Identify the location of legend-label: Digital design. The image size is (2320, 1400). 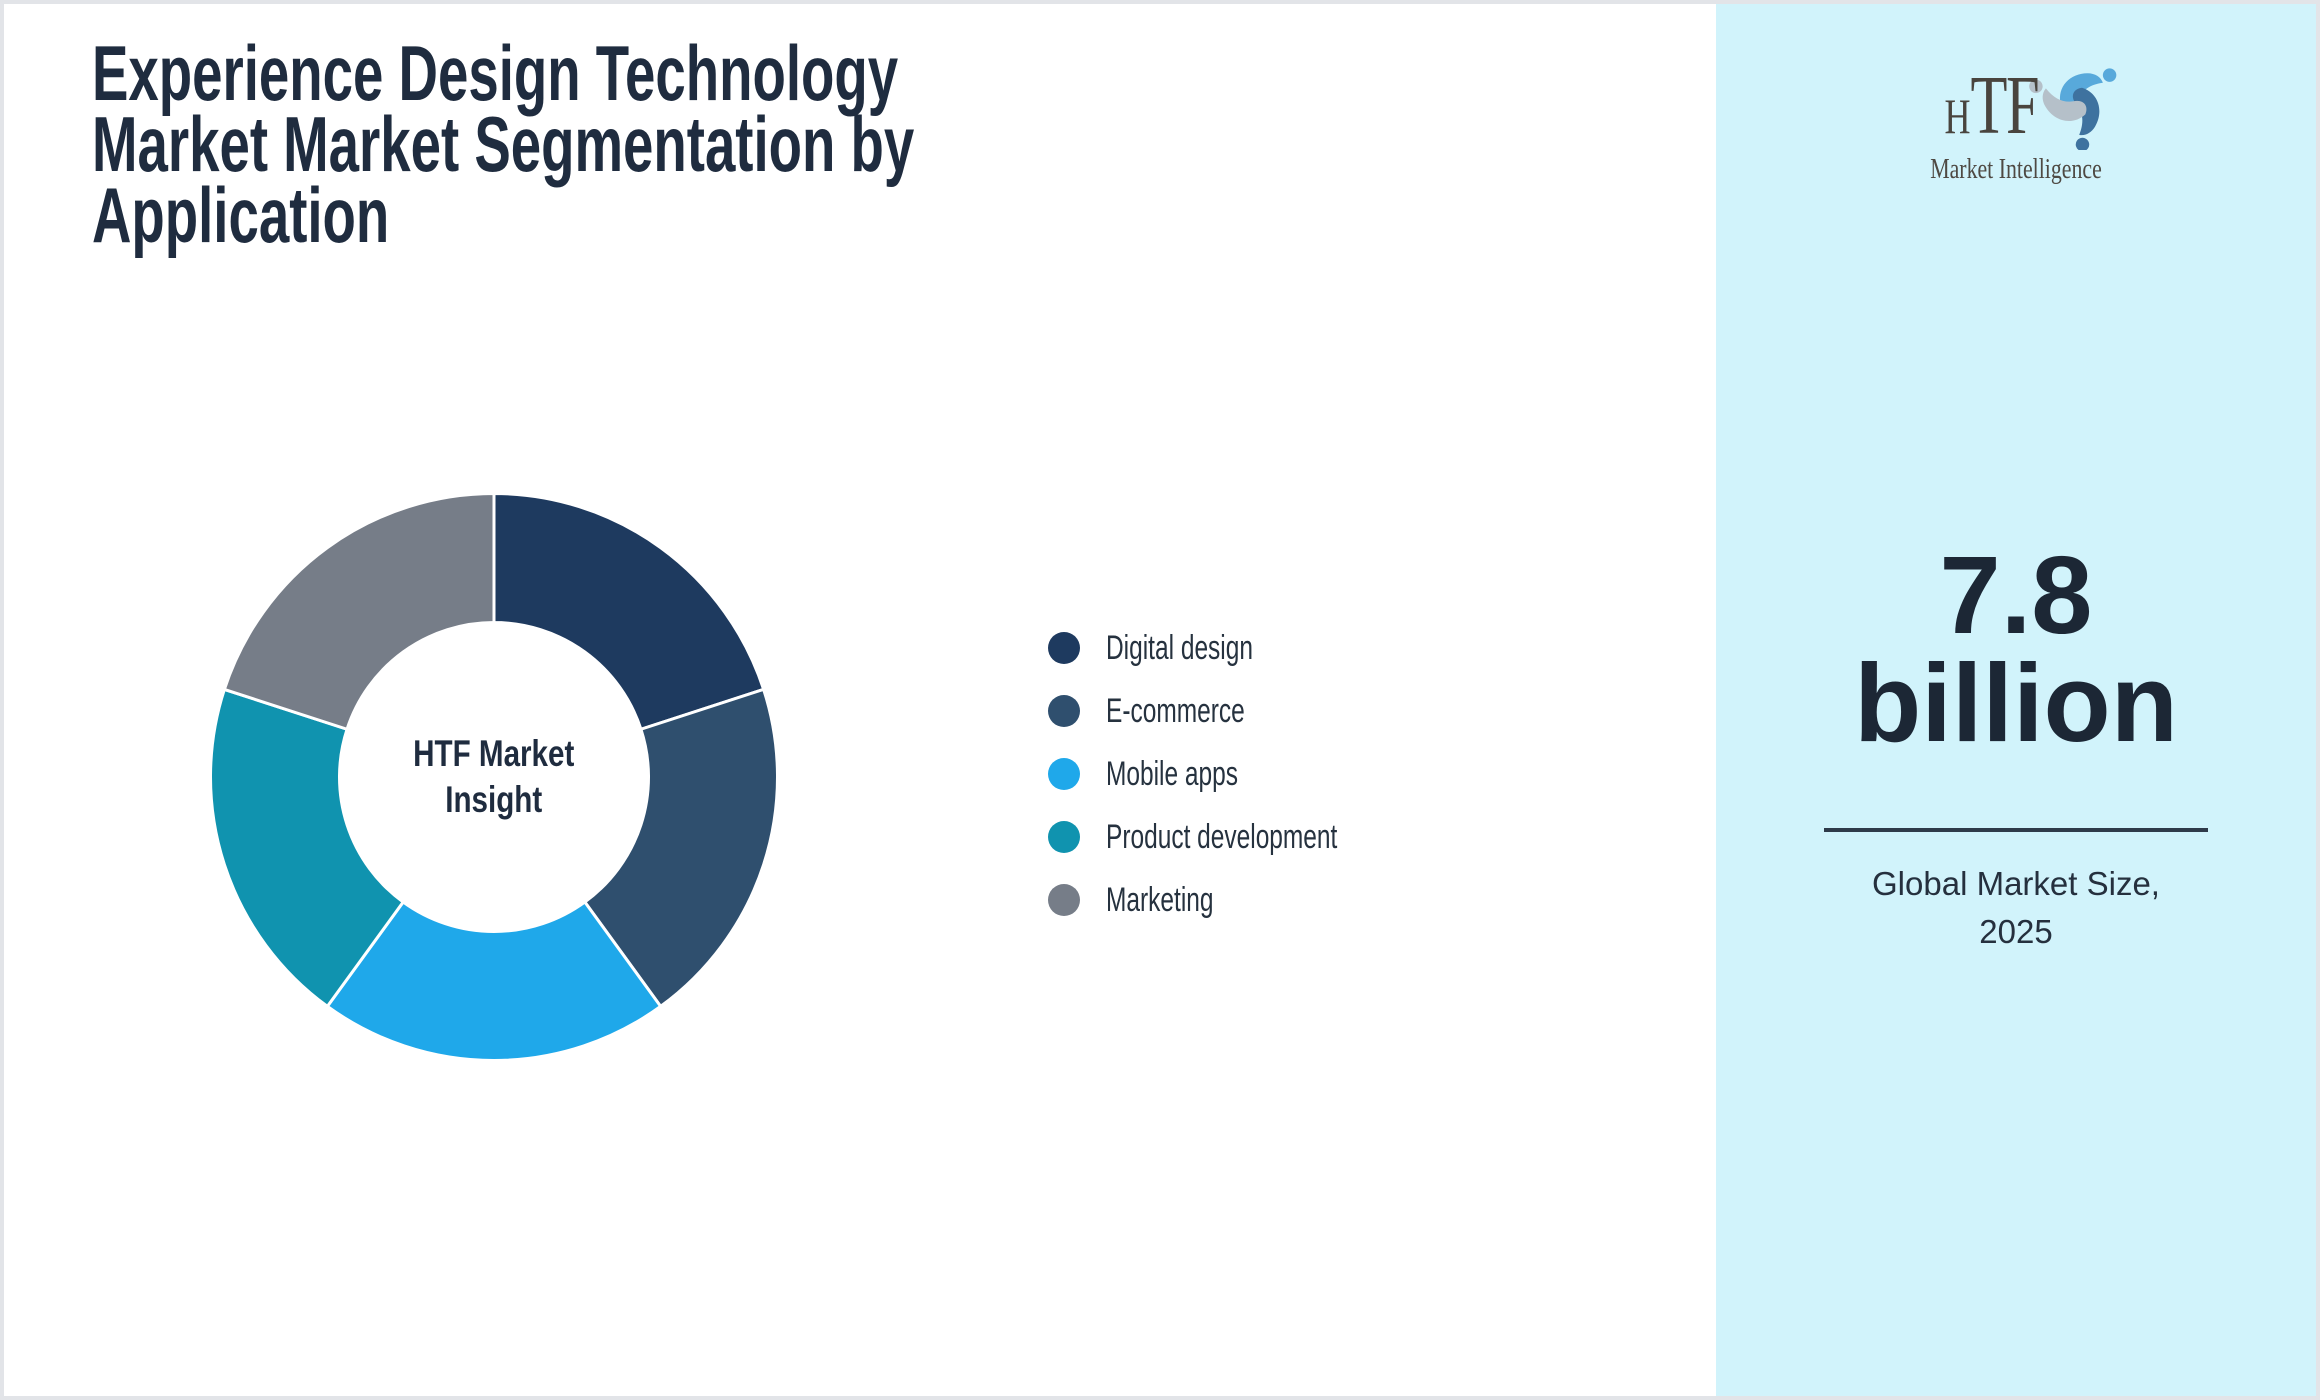
(1179, 647).